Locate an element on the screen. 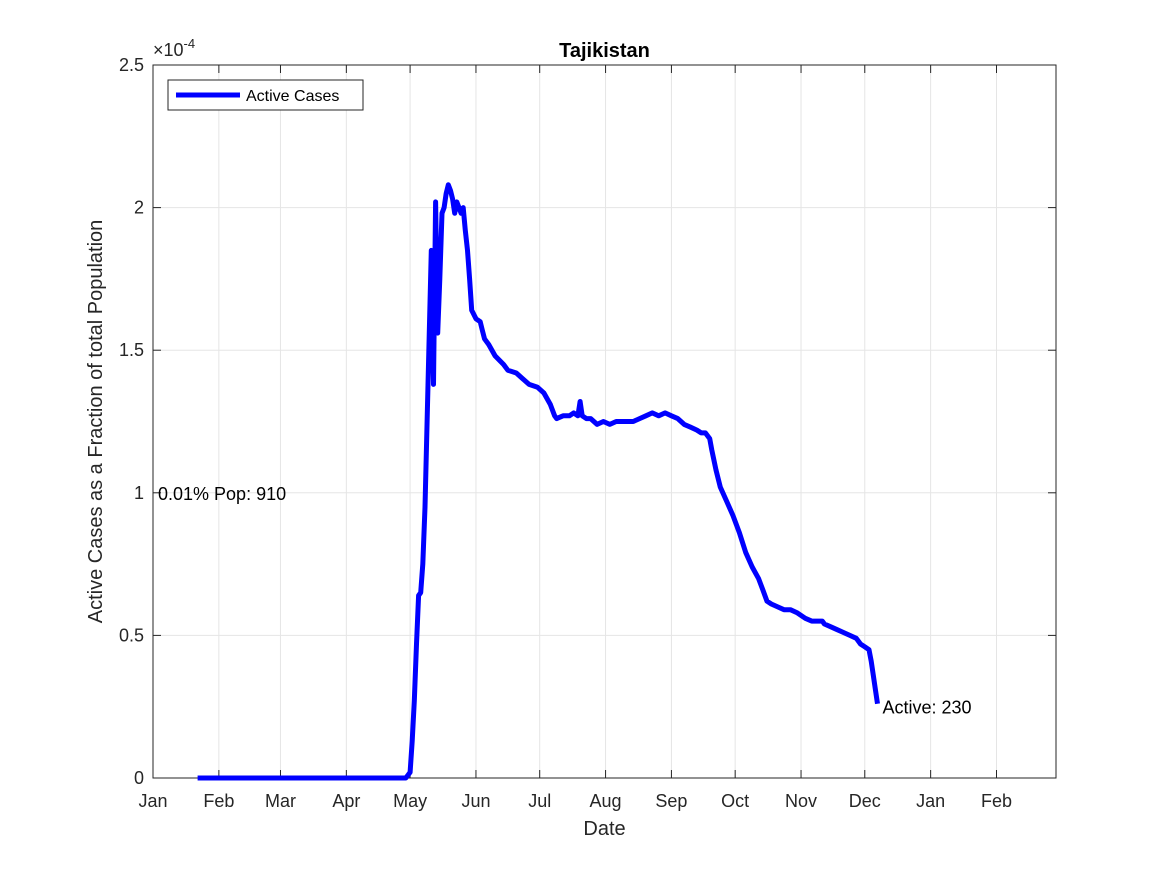 Image resolution: width=1167 pixels, height=875 pixels. x-tick-label: Mar is located at coordinates (280, 801).